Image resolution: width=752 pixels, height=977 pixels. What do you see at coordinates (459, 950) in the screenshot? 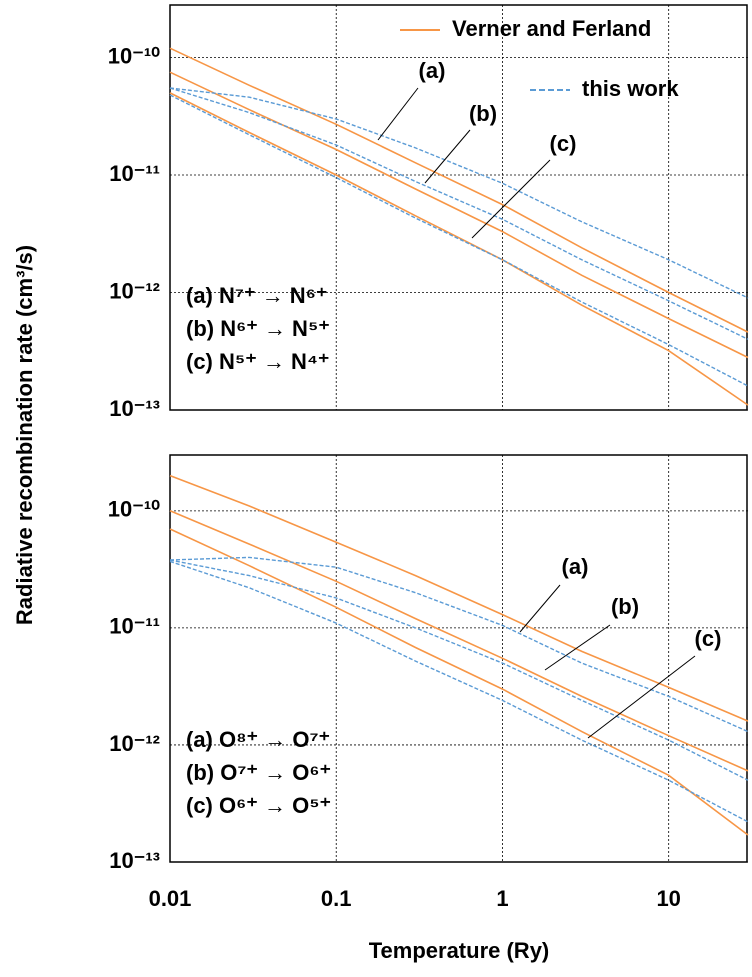
I see `x-axis-title: Temperature (Ry)` at bounding box center [459, 950].